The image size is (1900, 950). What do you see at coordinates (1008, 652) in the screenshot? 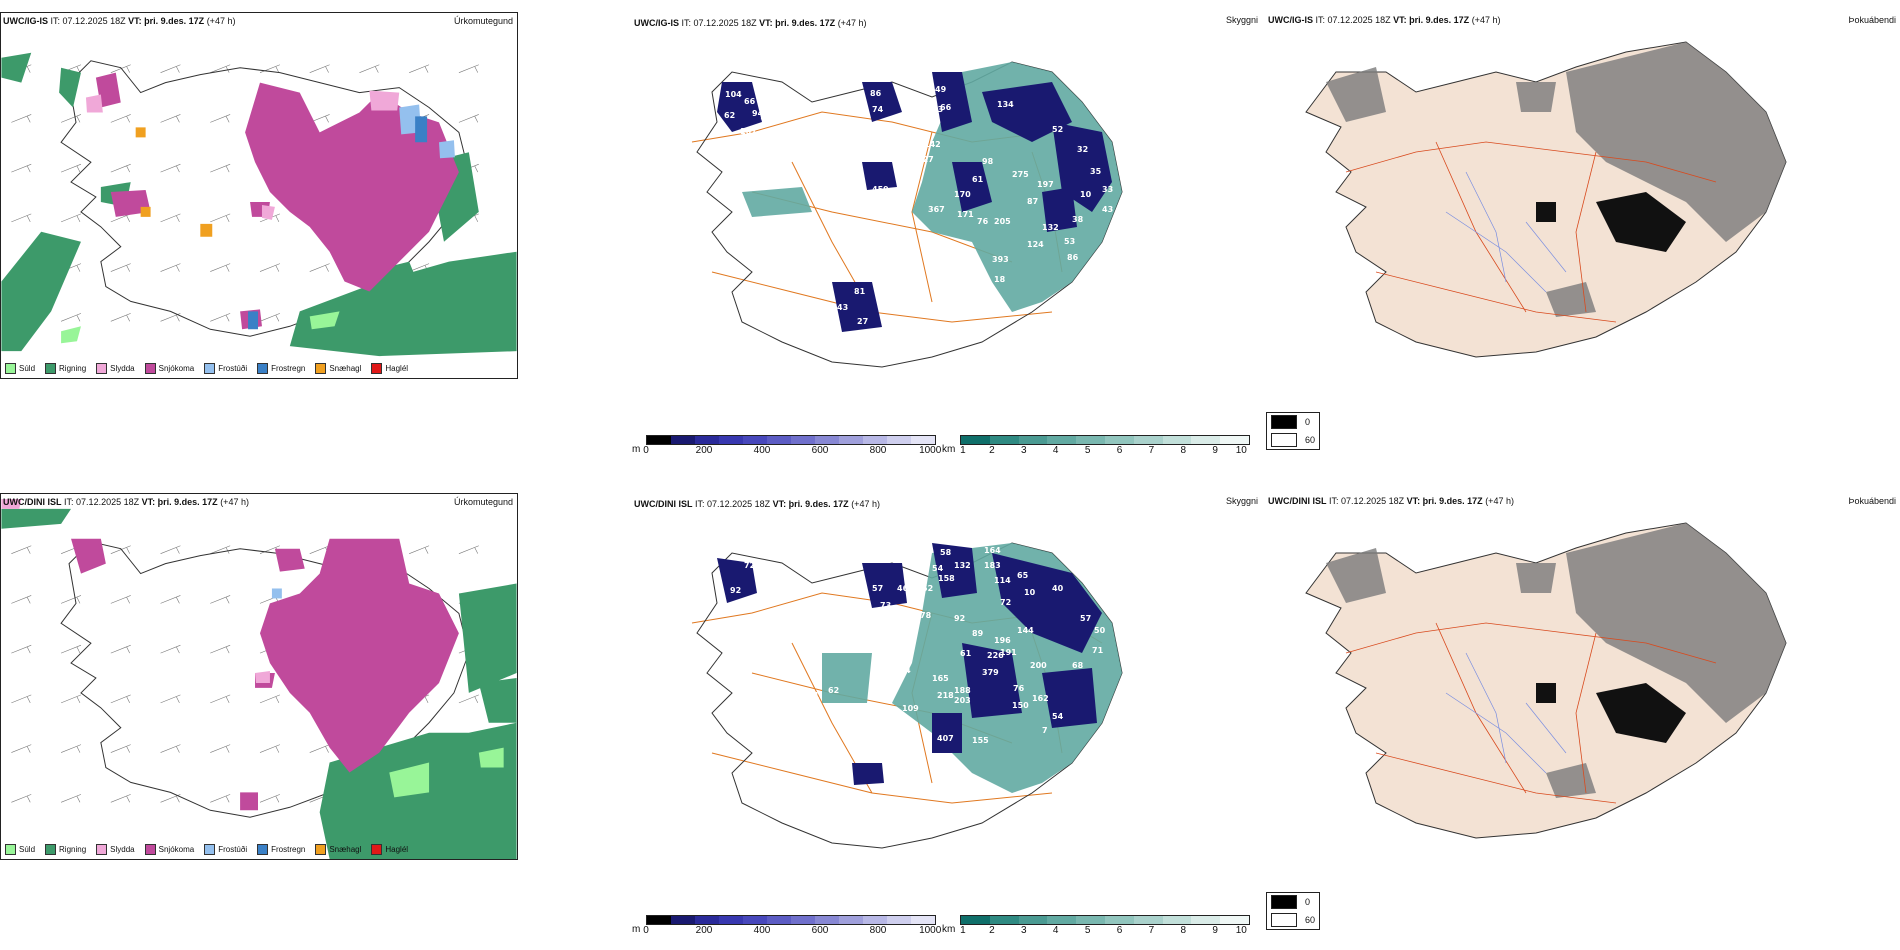
I see `svg-text: 191` at bounding box center [1008, 652].